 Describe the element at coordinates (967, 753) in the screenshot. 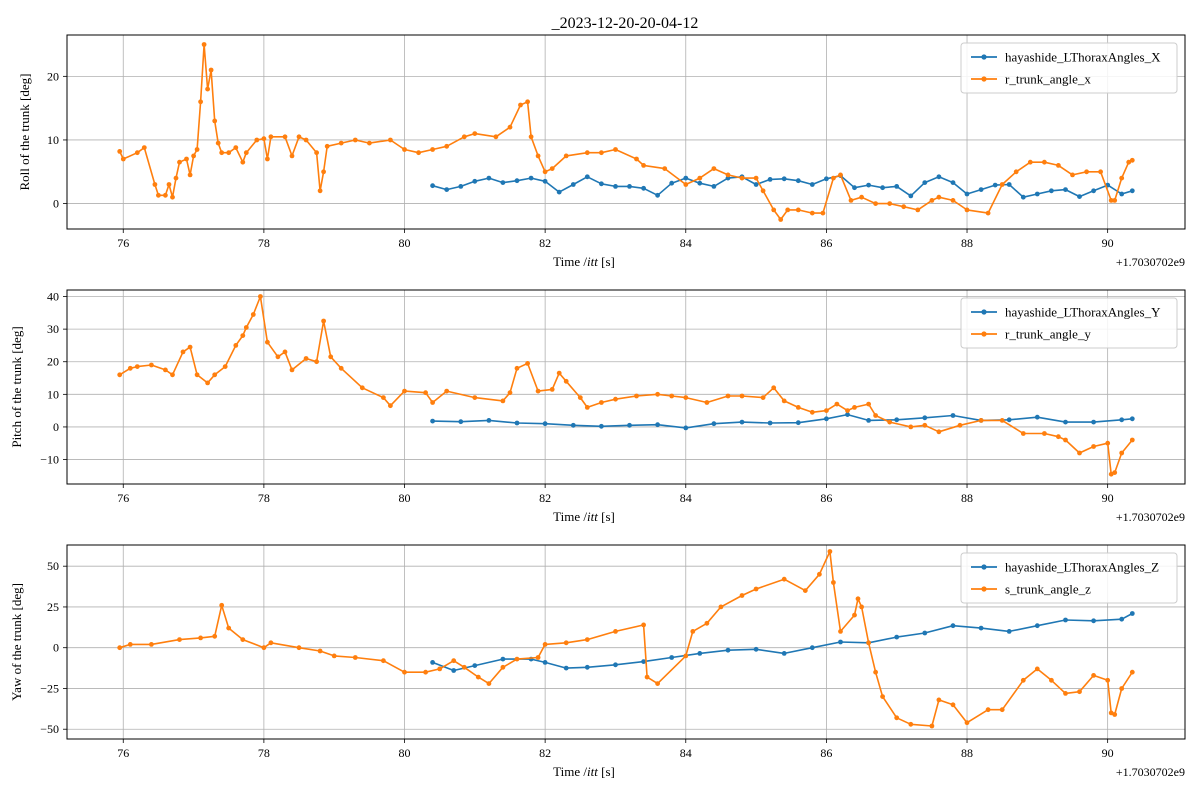

I see `yaw-x-tick-label: 88` at that location.